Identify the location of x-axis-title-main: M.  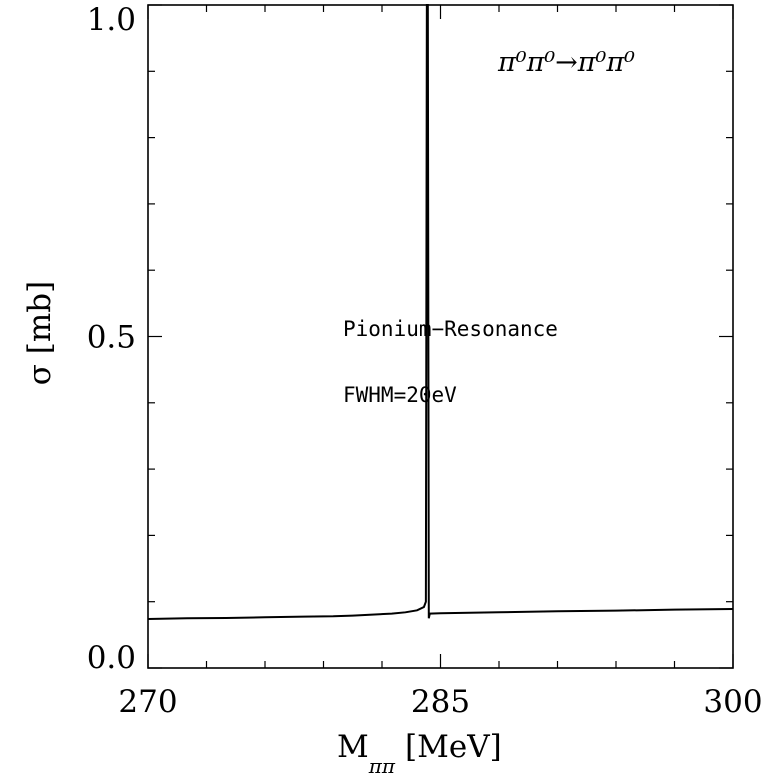
(353, 747).